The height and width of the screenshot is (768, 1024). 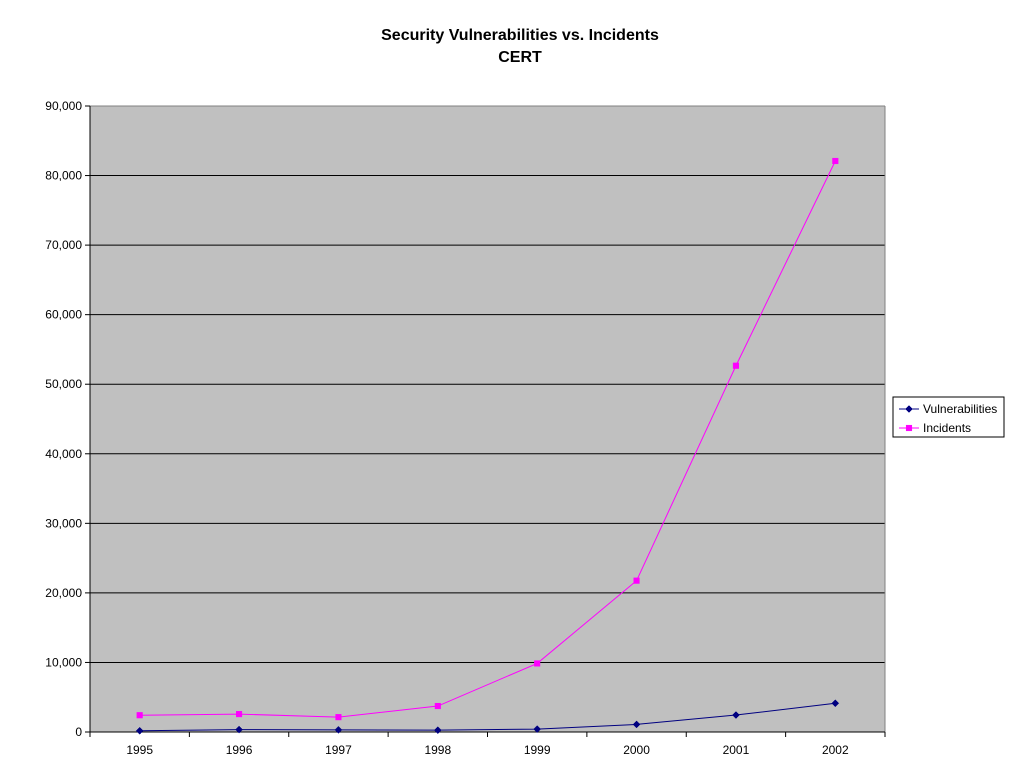 I want to click on y-tick-label: 30,000, so click(x=63, y=523).